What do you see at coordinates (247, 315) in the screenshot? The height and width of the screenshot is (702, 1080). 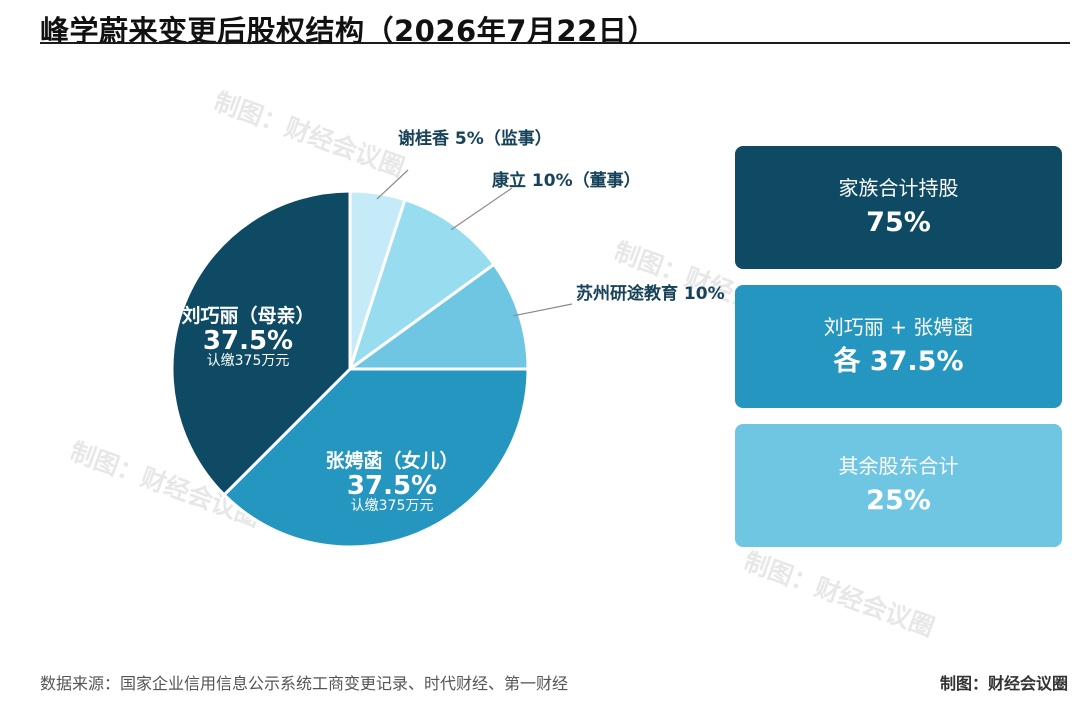 I see `slice-name-label: 刘巧丽（母亲）` at bounding box center [247, 315].